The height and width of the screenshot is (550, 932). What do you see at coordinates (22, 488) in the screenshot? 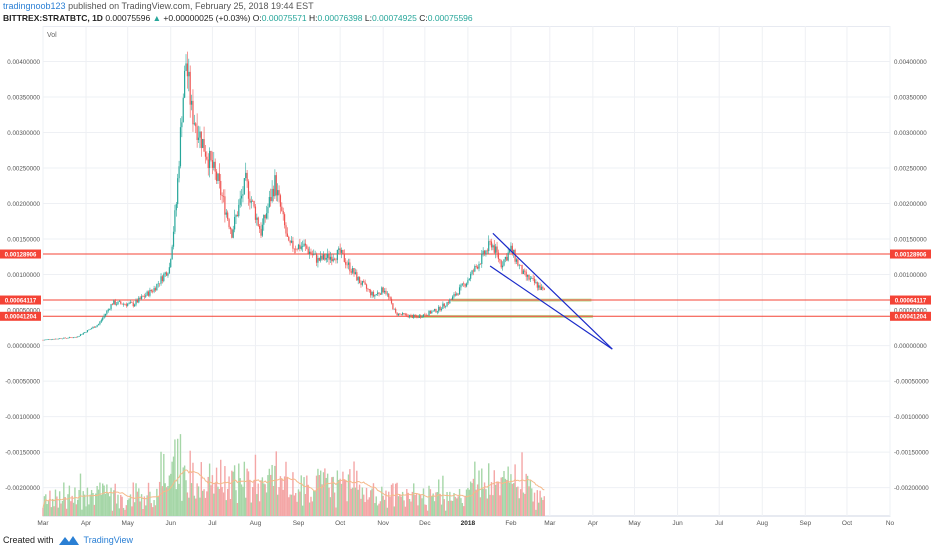
I see `y-tick-label-left: -0.00200000` at bounding box center [22, 488].